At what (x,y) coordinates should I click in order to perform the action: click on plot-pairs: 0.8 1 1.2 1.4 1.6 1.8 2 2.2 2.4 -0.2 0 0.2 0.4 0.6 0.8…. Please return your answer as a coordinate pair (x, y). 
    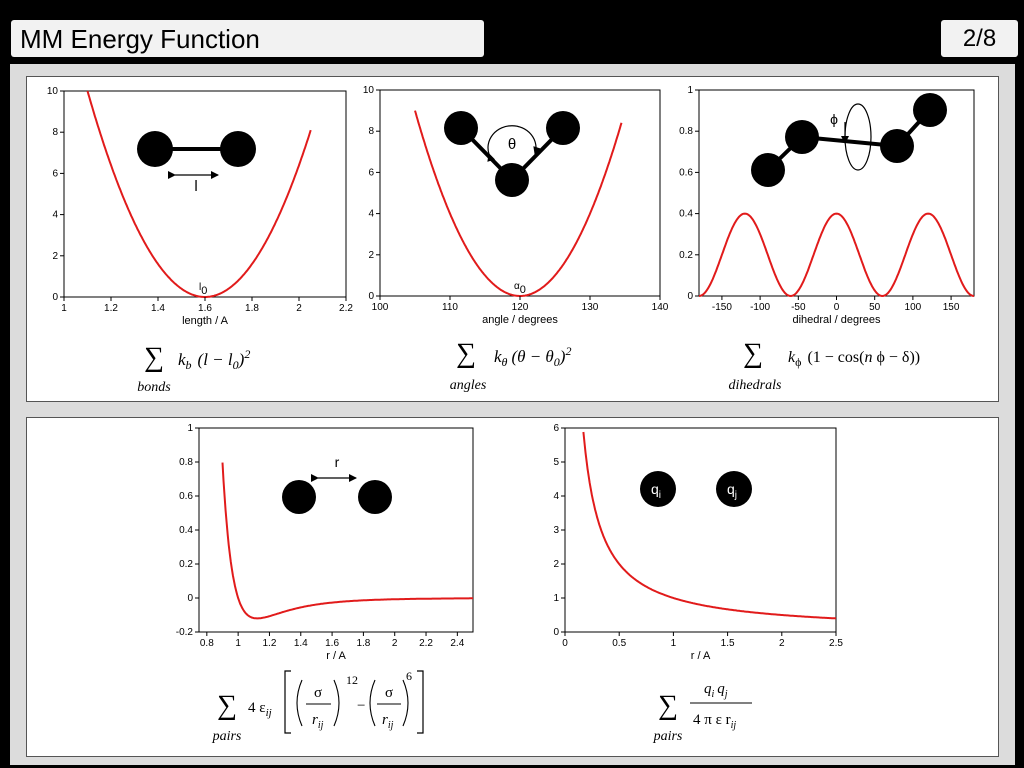
    Looking at the image, I should click on (325, 542).